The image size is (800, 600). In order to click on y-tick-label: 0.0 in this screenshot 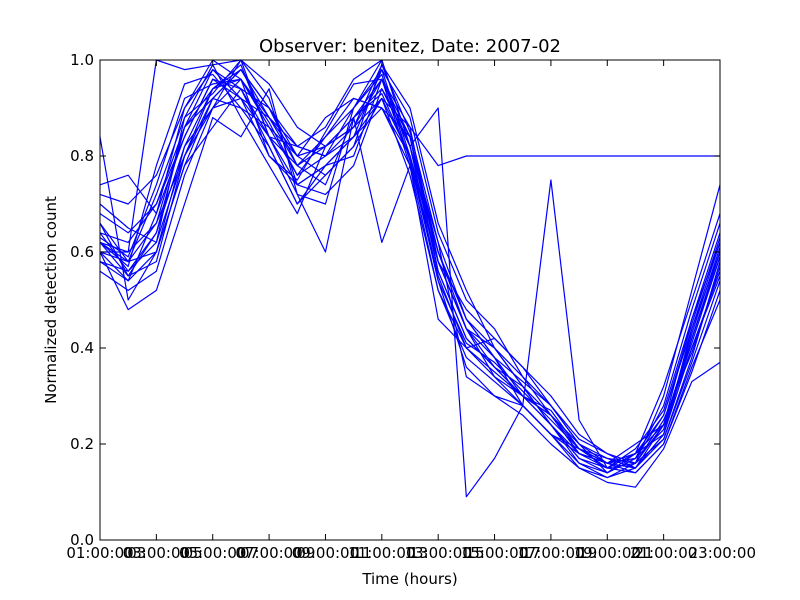, I will do `click(82, 540)`.